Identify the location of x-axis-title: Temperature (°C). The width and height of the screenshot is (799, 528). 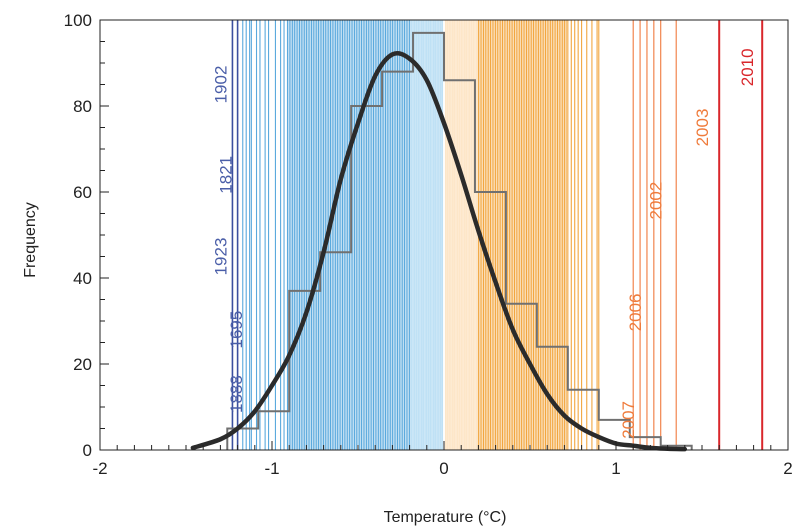
(445, 517).